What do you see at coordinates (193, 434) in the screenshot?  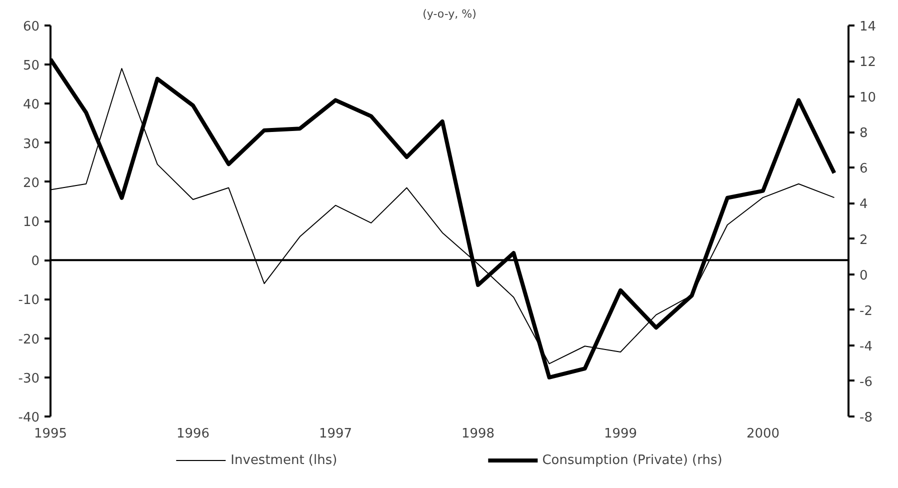 I see `x-tick-label: 1996` at bounding box center [193, 434].